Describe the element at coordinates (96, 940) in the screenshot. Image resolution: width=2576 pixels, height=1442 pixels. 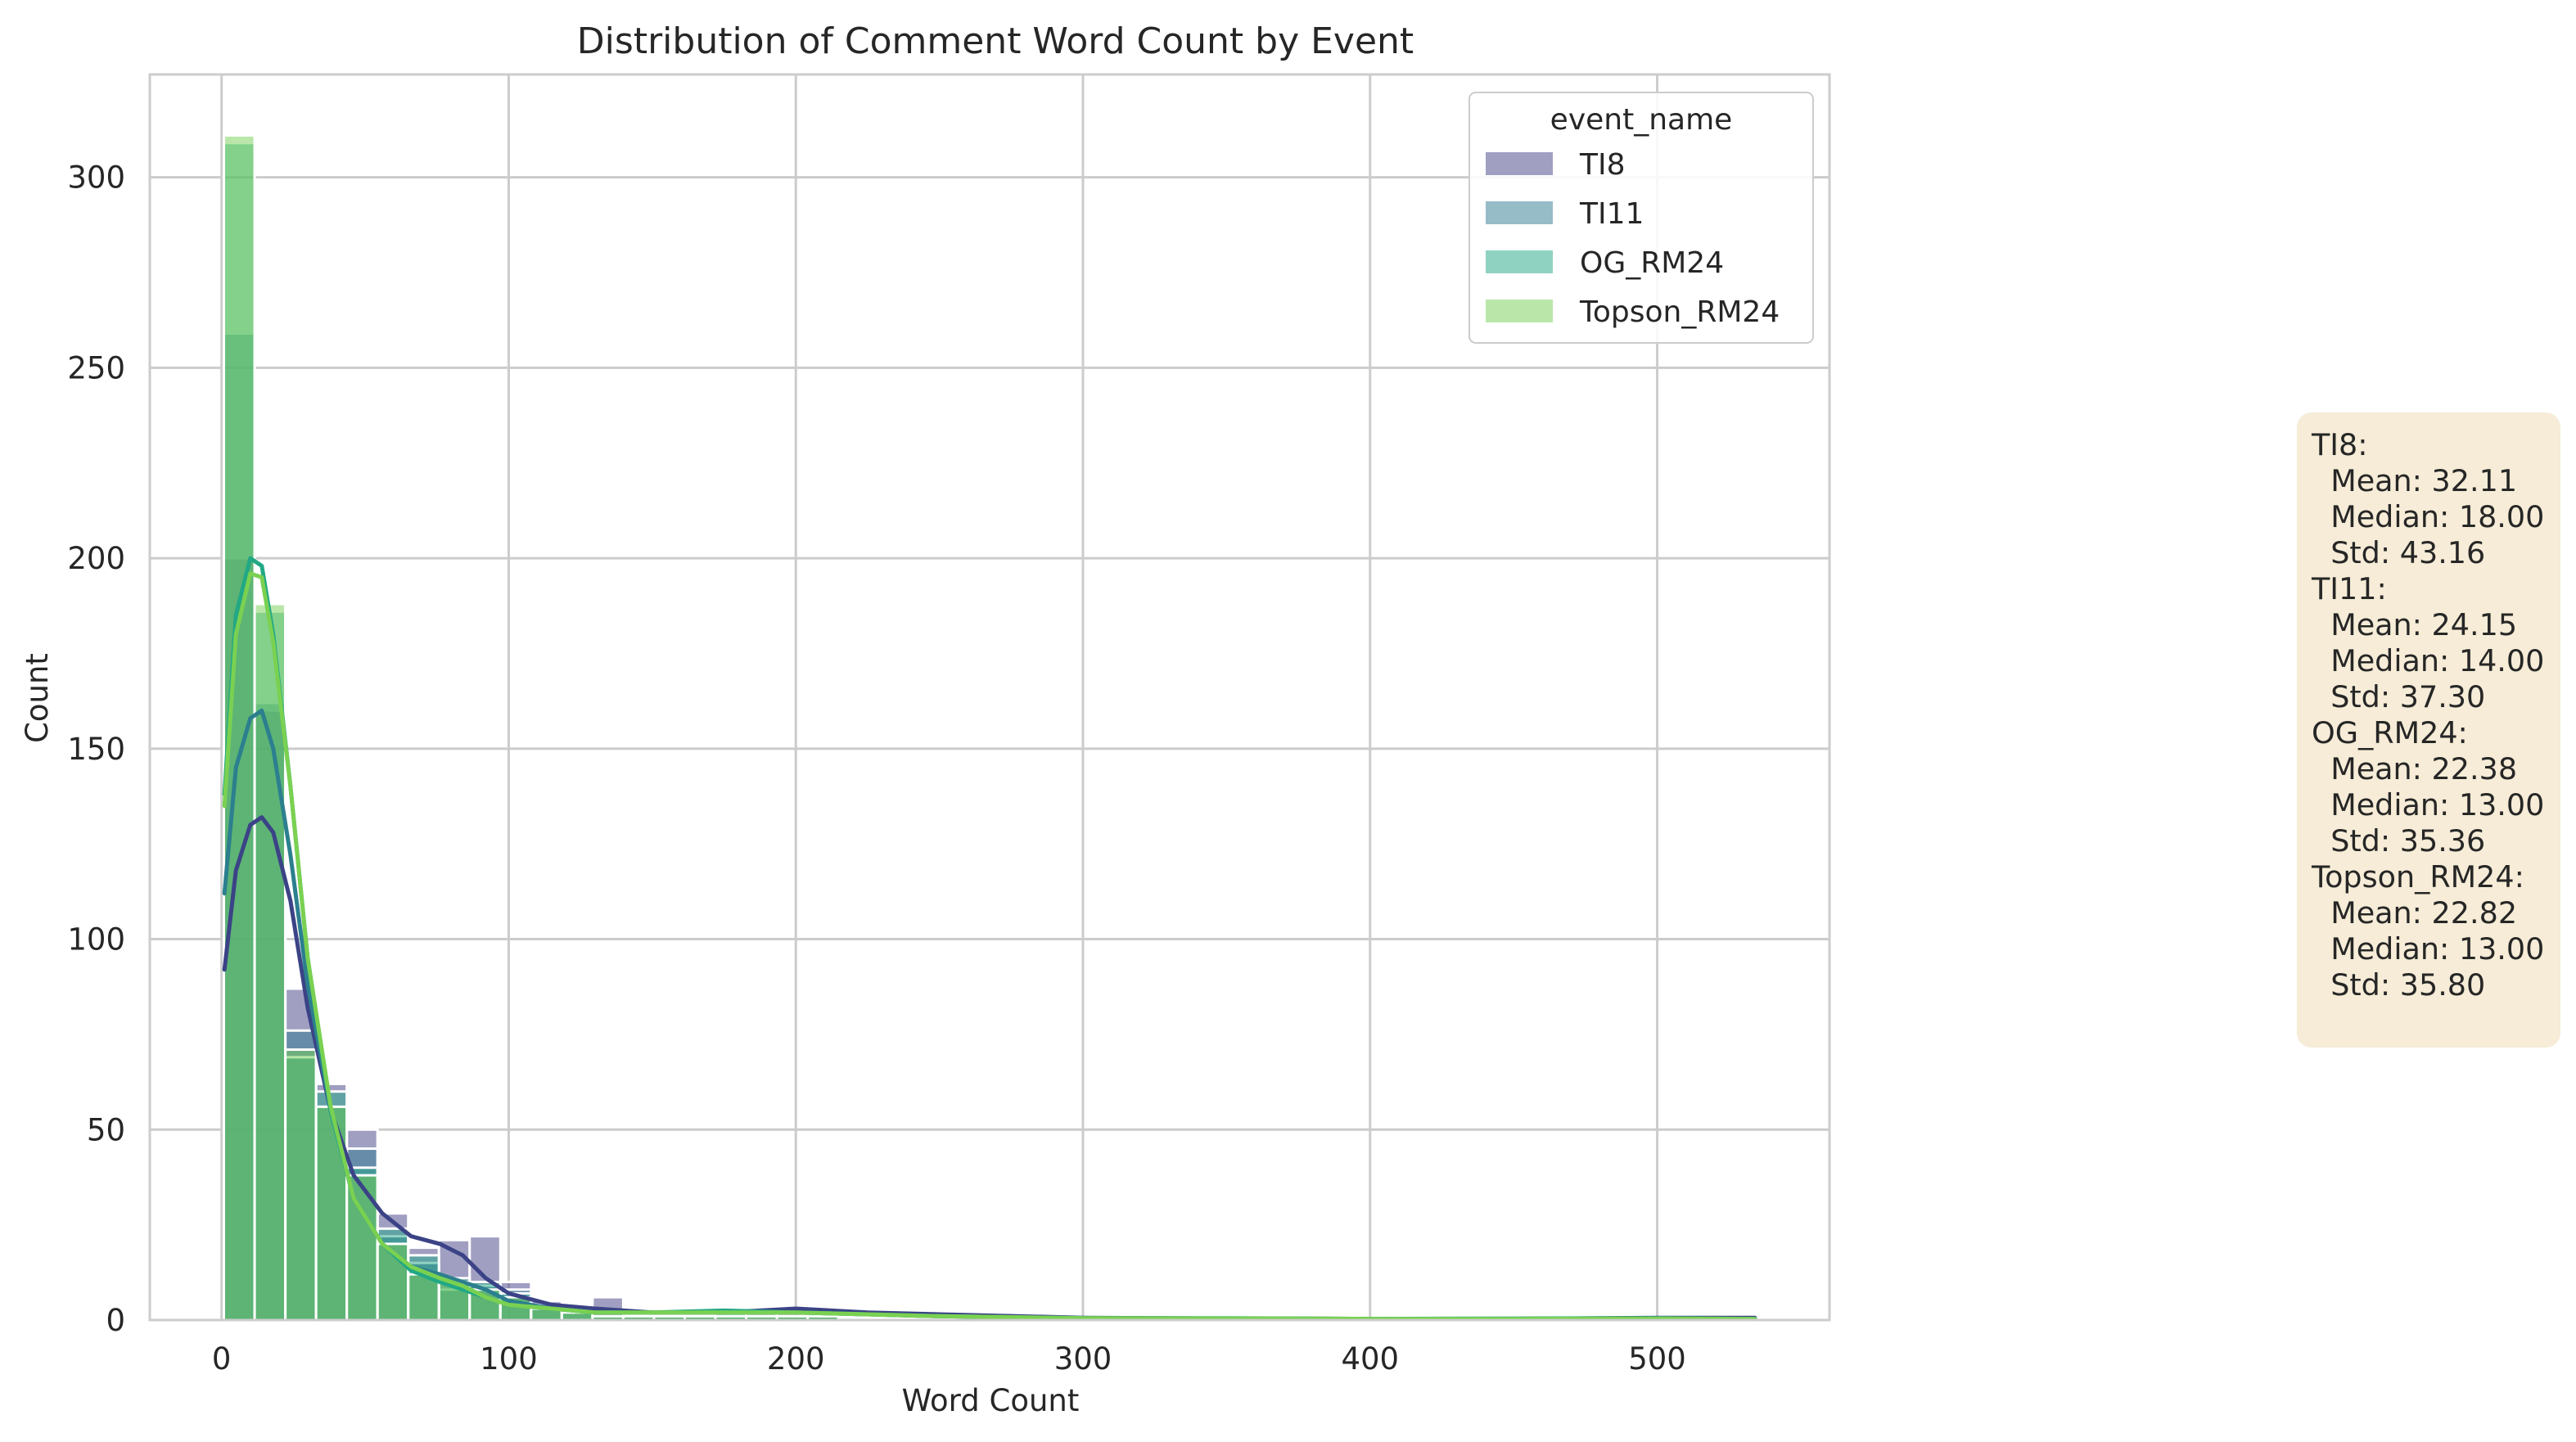
I see `y-tick-label: 100` at that location.